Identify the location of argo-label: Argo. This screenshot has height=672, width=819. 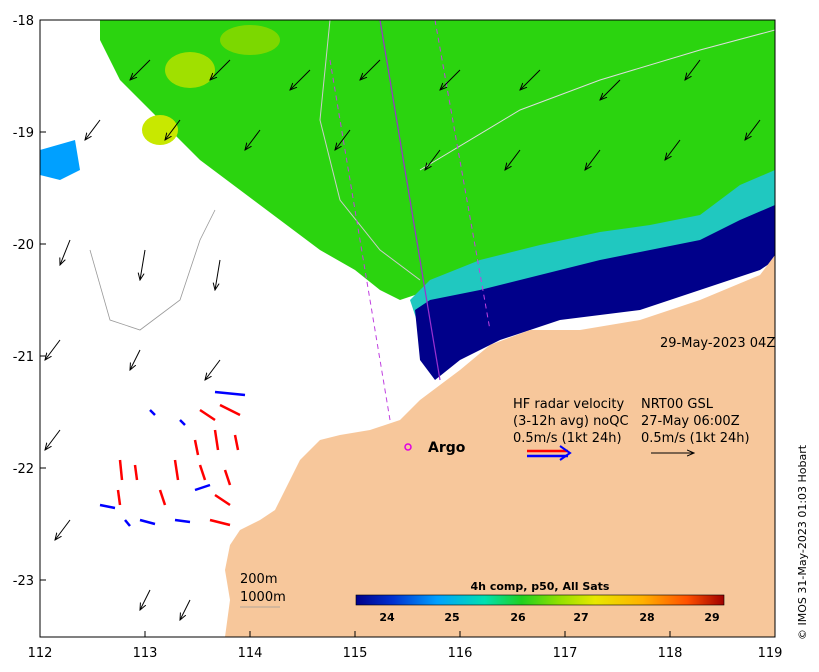
(447, 448).